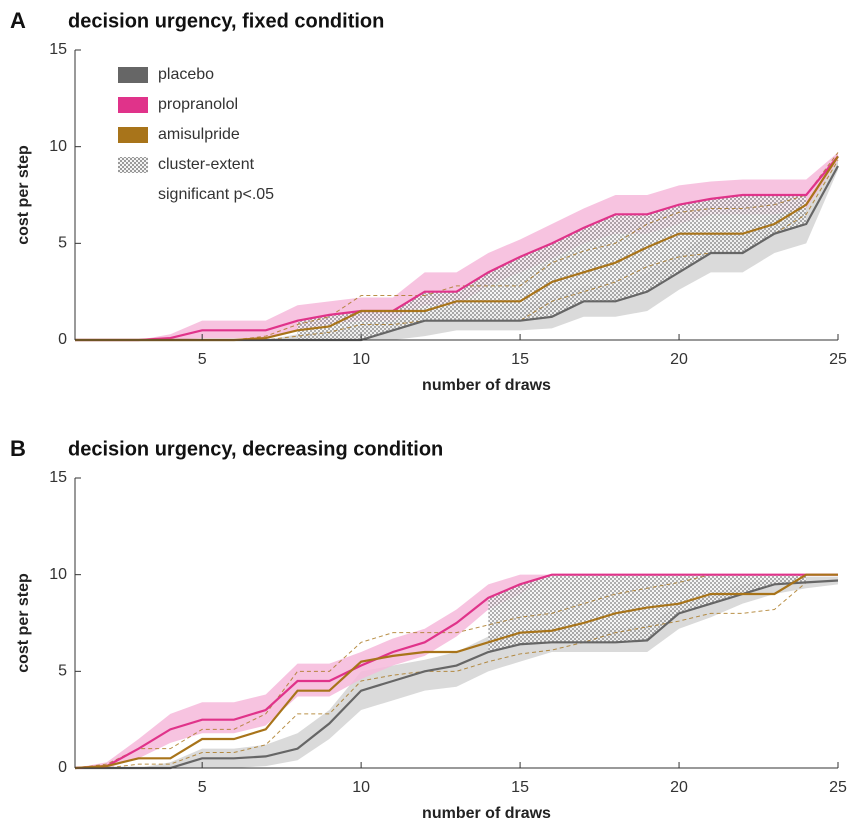 Image resolution: width=853 pixels, height=830 pixels. I want to click on cluster-hatch, so click(552, 267).